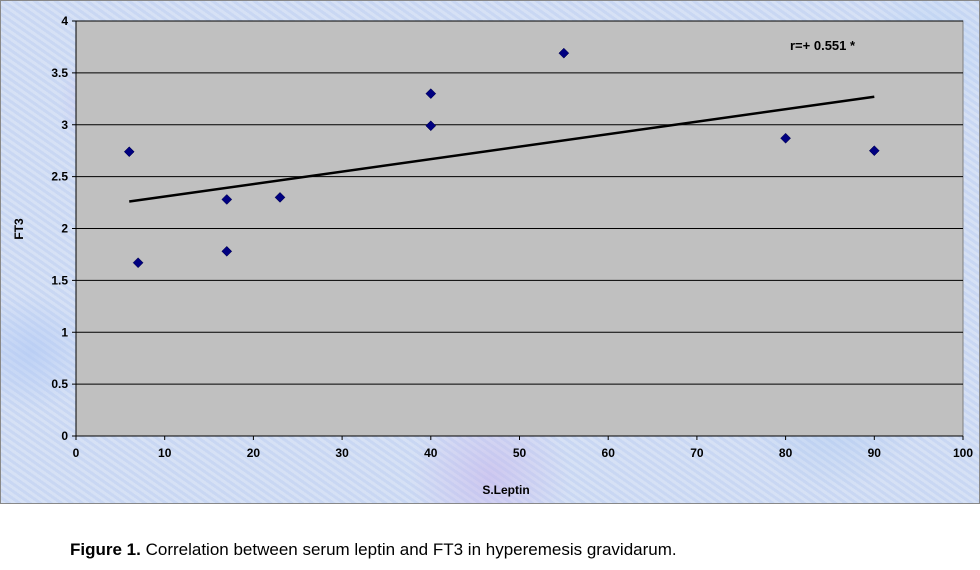 The height and width of the screenshot is (570, 980). I want to click on x-tick-label: 60, so click(609, 453).